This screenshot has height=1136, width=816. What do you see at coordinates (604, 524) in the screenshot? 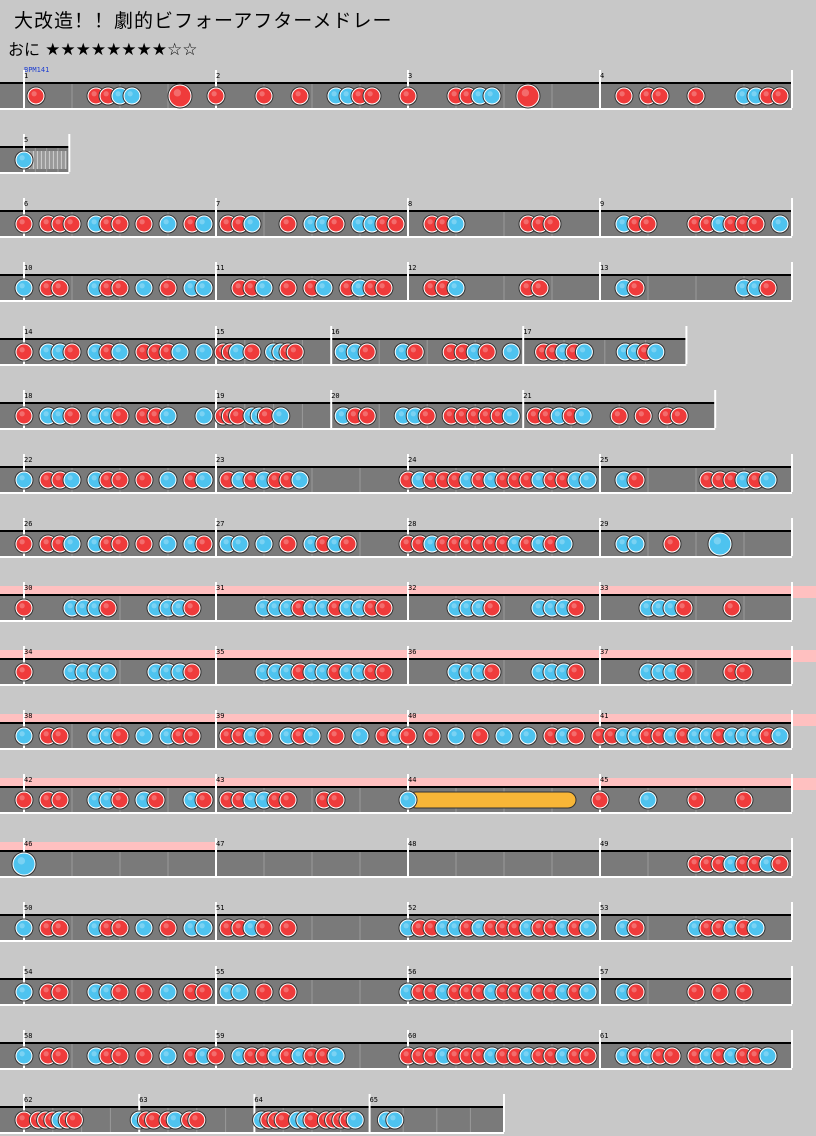
I see `measure-number: 29` at bounding box center [604, 524].